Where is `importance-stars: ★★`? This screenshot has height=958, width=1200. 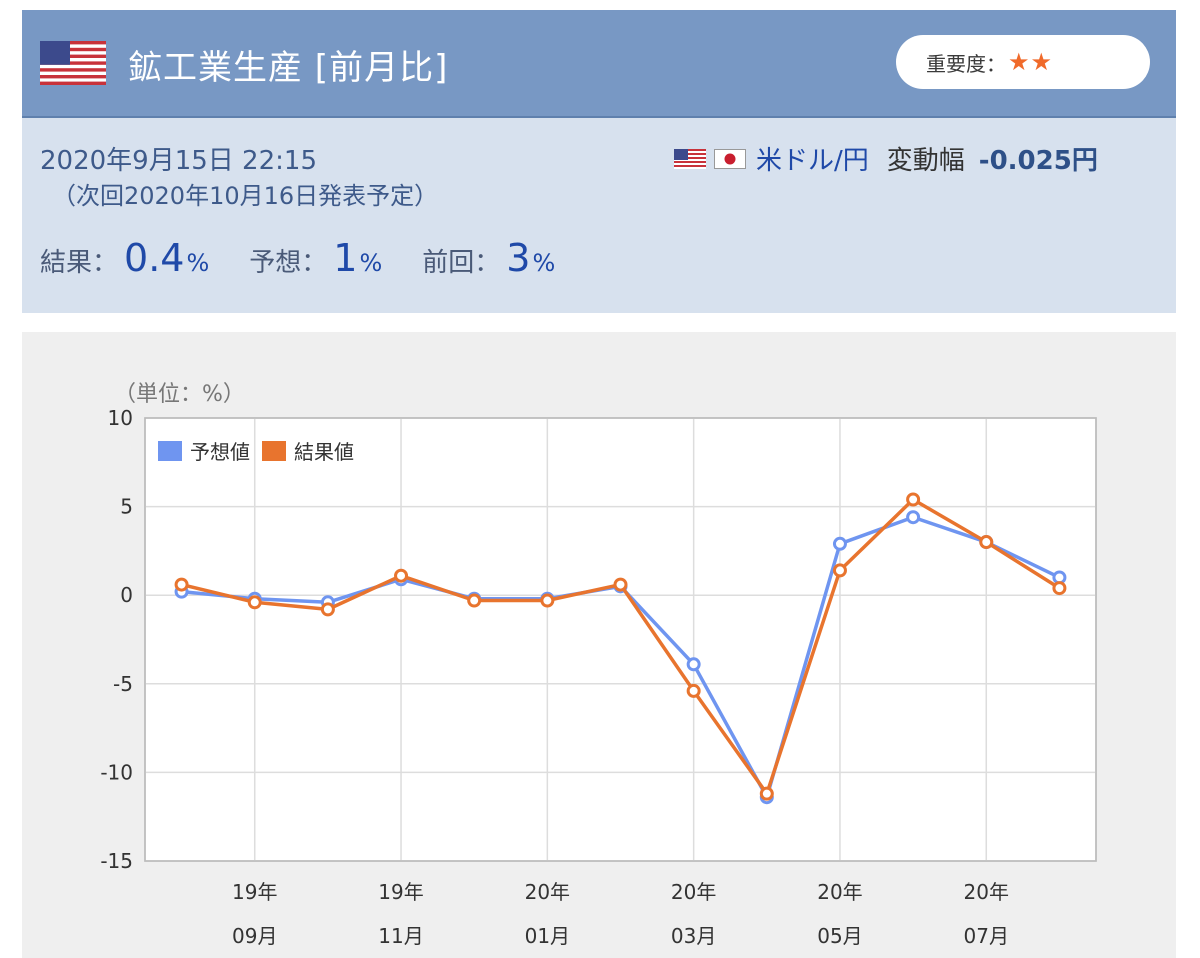 importance-stars: ★★ is located at coordinates (1031, 62).